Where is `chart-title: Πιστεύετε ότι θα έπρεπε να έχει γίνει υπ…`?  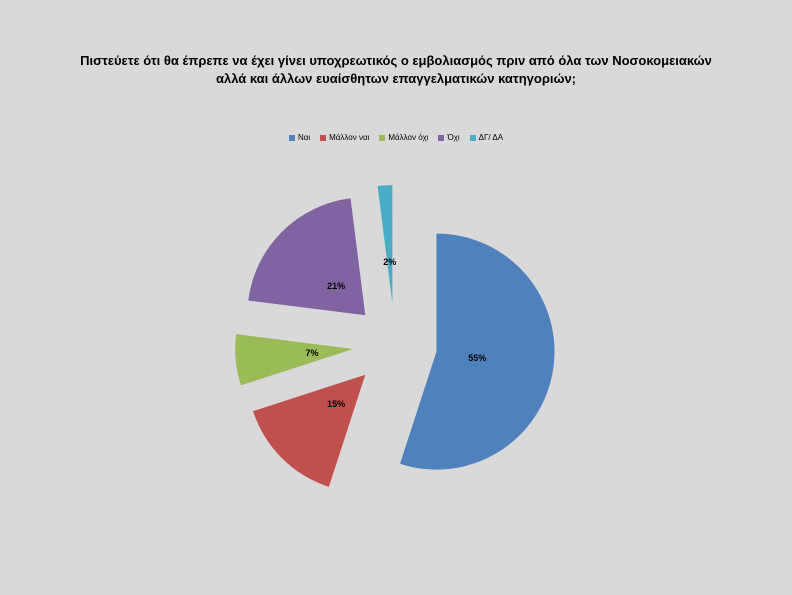 chart-title: Πιστεύετε ότι θα έπρεπε να έχει γίνει υπ… is located at coordinates (396, 70).